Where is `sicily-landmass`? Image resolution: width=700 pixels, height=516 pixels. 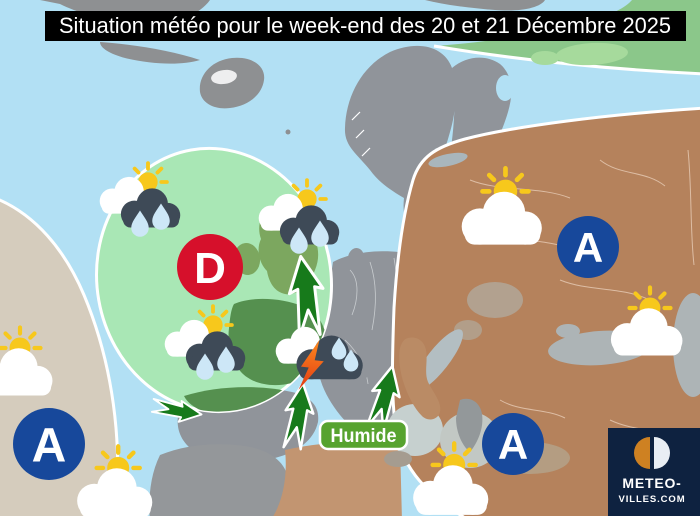 sicily-landmass is located at coordinates (398, 459).